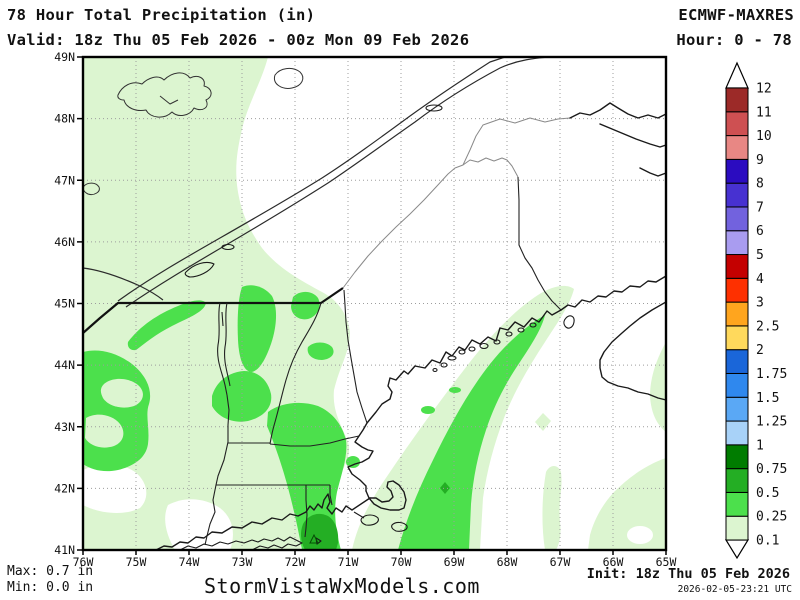 The height and width of the screenshot is (600, 800). What do you see at coordinates (760, 160) in the screenshot?
I see `colorbar-level-label: 9` at bounding box center [760, 160].